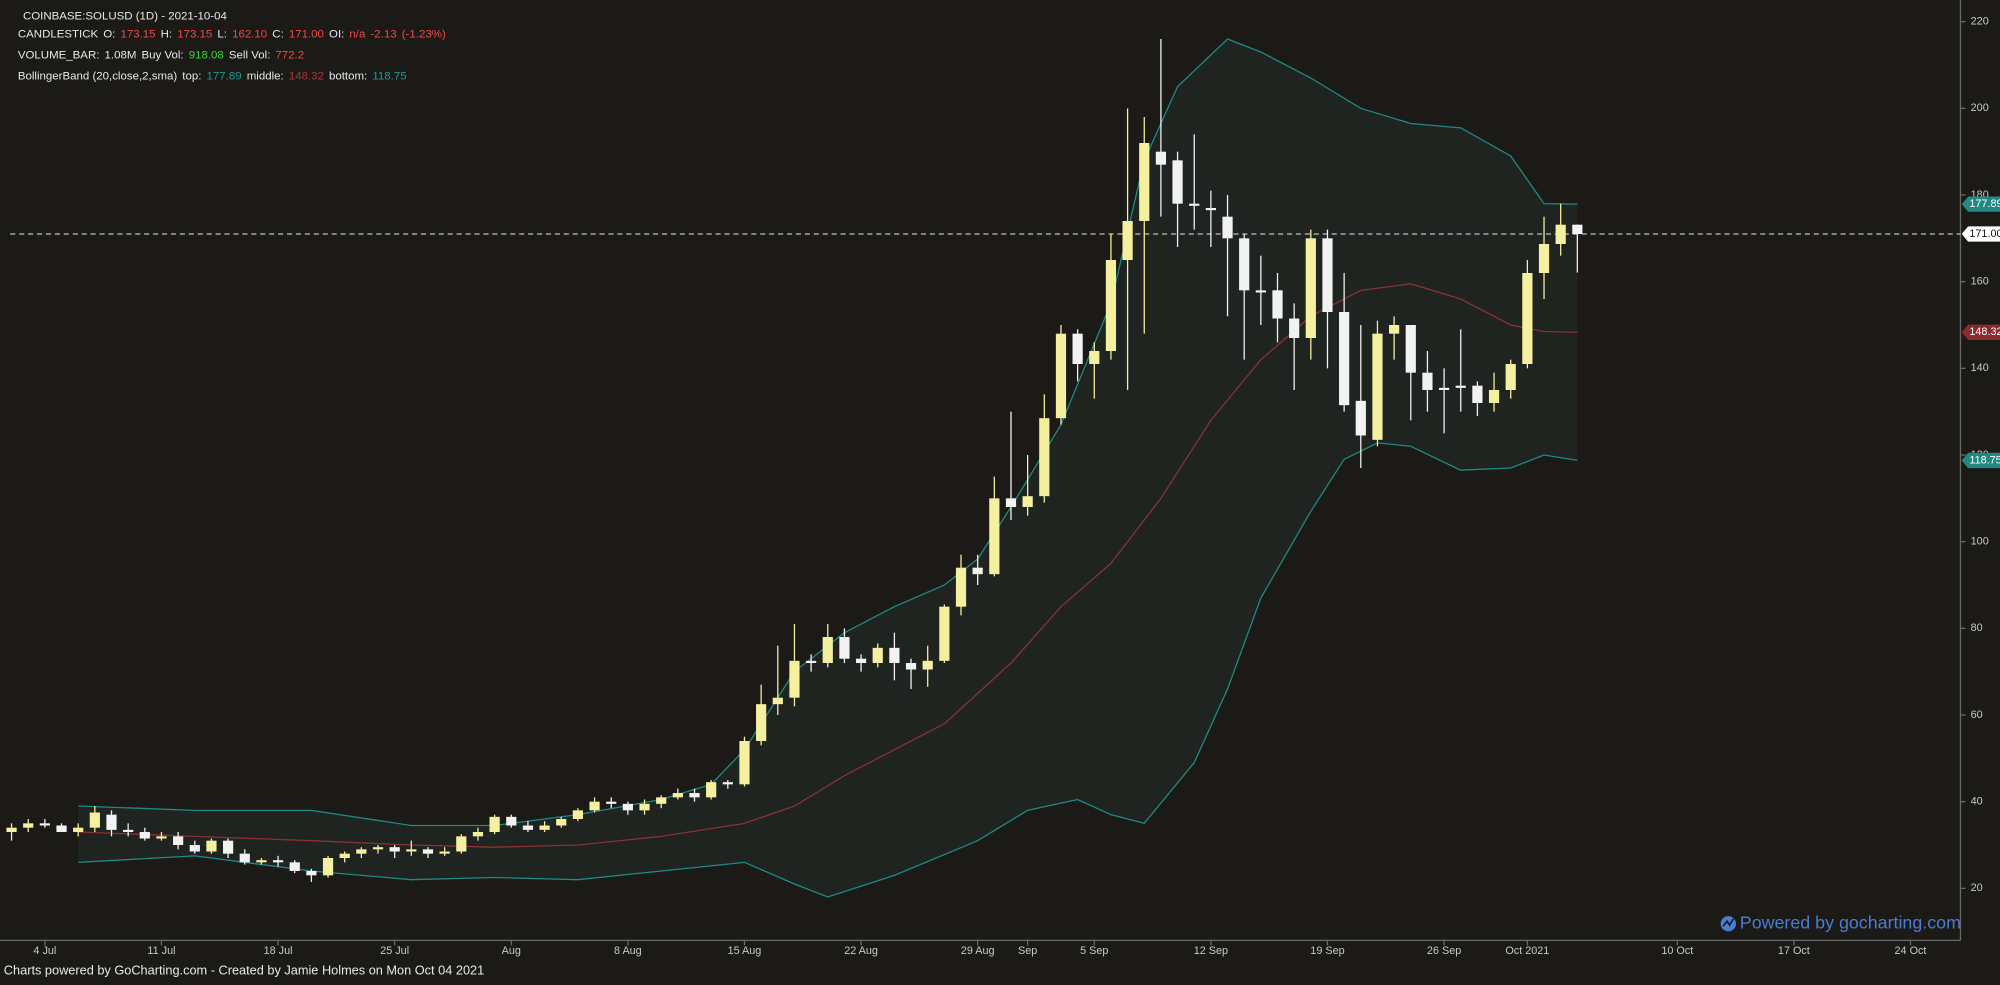  Describe the element at coordinates (191, 77) in the screenshot. I see `legend-label: top:` at that location.